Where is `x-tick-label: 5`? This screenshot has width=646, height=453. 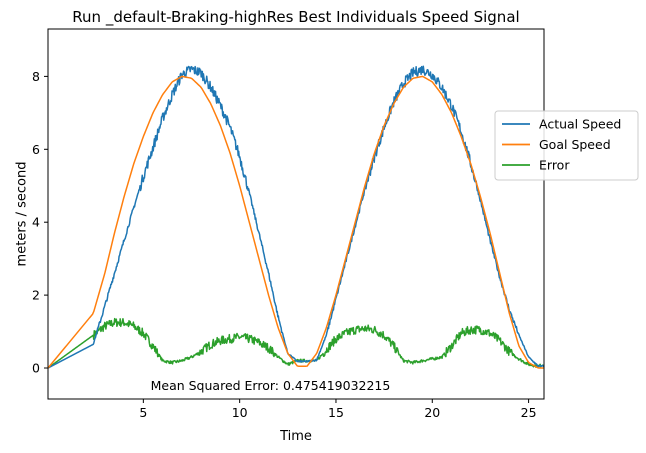
x-tick-label: 5 is located at coordinates (143, 412).